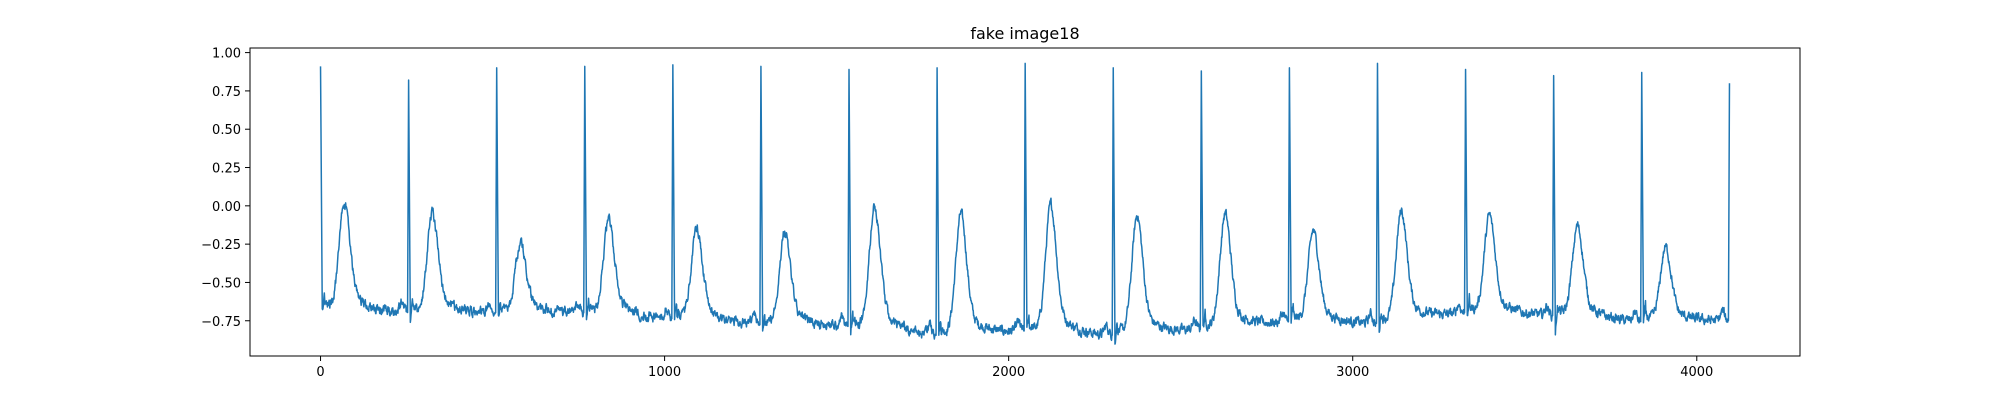 Image resolution: width=2000 pixels, height=400 pixels. What do you see at coordinates (226, 130) in the screenshot?
I see `y-tick-label: 0.50` at bounding box center [226, 130].